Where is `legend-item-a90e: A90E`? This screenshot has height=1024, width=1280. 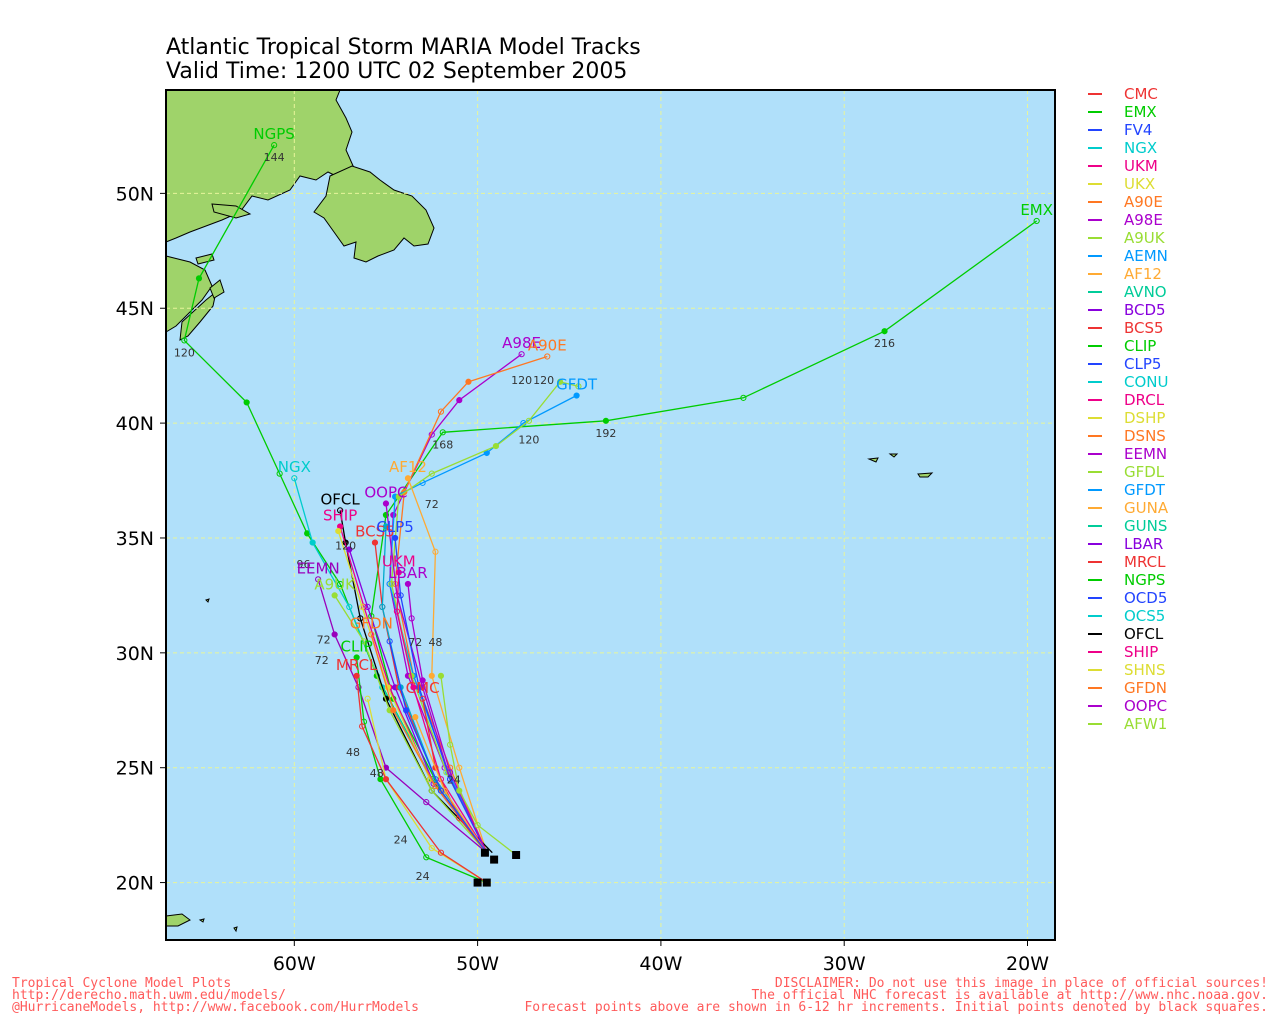 legend-item-a90e: A90E is located at coordinates (1183, 202).